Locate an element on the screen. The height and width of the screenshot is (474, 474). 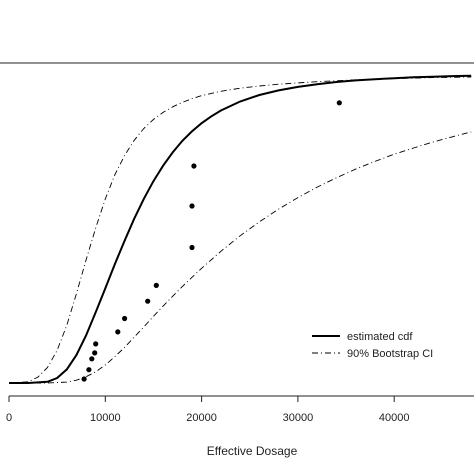
x-tick-label: 0 is located at coordinates (9, 418).